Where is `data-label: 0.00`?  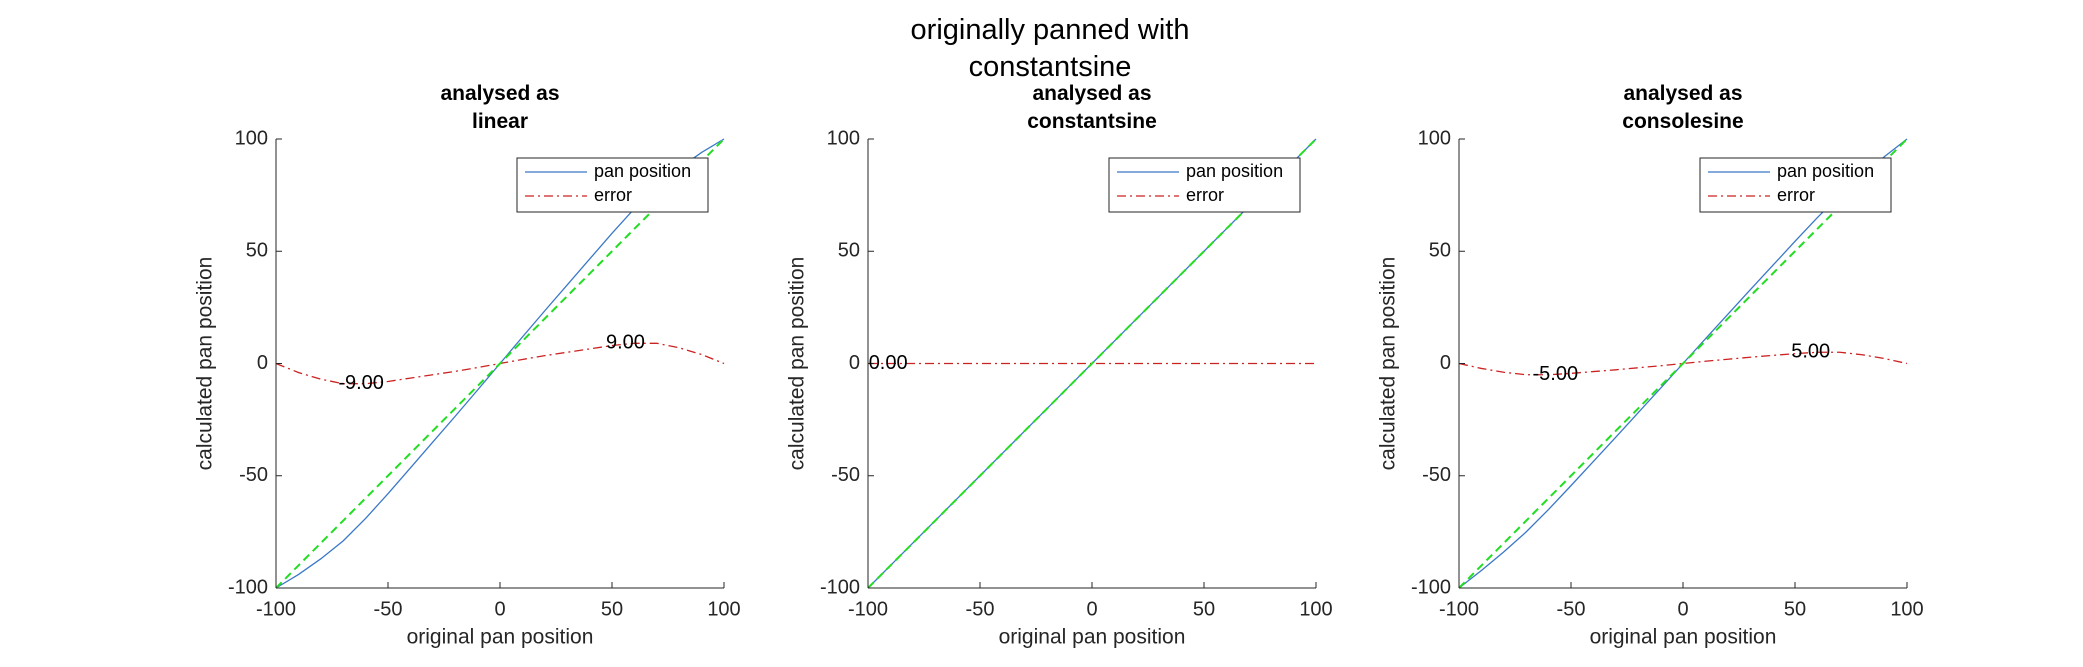
data-label: 0.00 is located at coordinates (888, 363).